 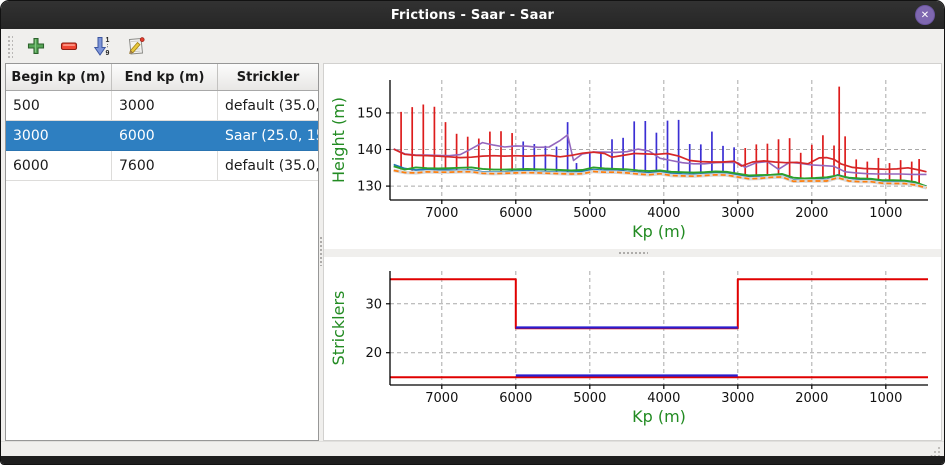 I want to click on cell-end-kp: 3000, so click(x=165, y=106).